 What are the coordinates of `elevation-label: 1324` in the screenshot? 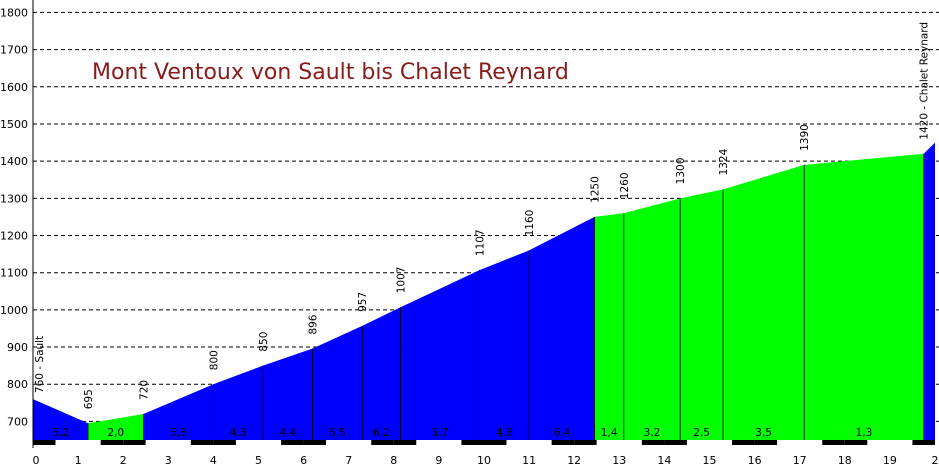 It's located at (724, 161).